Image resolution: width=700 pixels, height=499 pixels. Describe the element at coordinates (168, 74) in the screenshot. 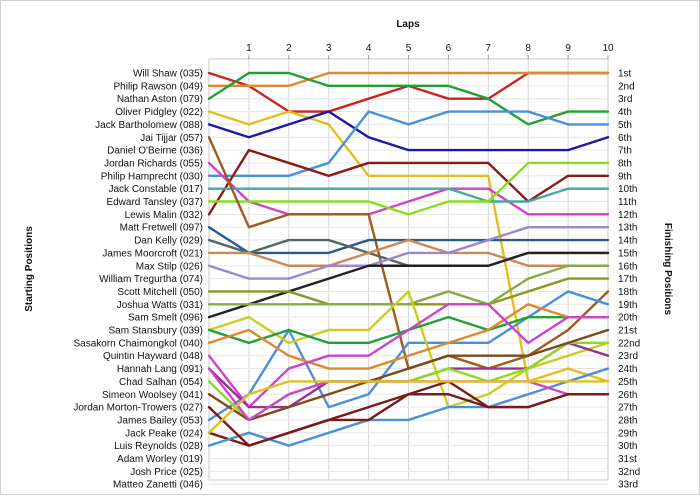

I see `starting-position-label: Will Shaw (035)` at that location.